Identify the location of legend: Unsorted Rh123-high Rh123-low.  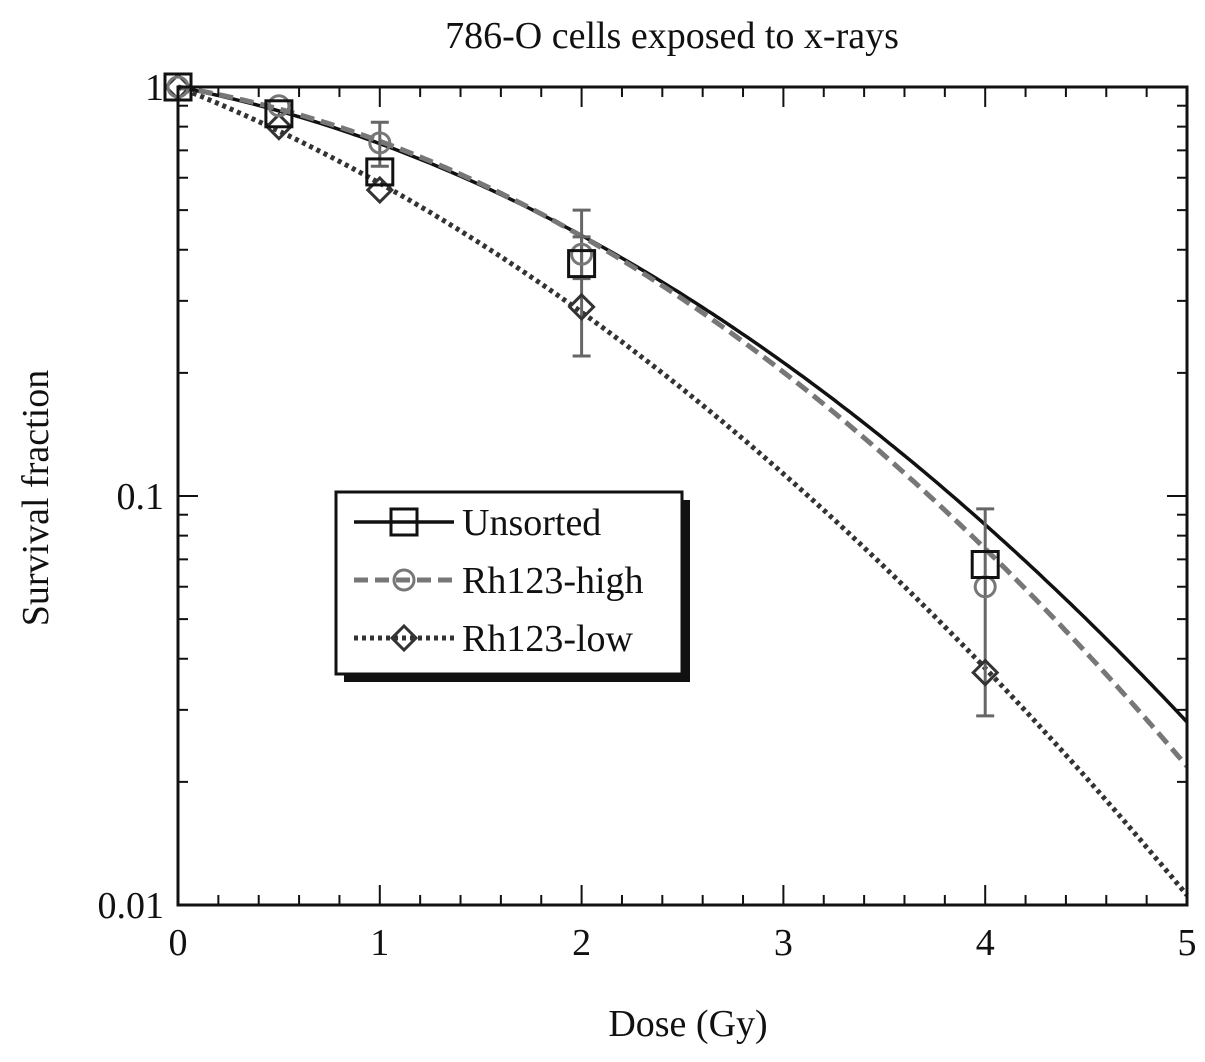
(512, 586).